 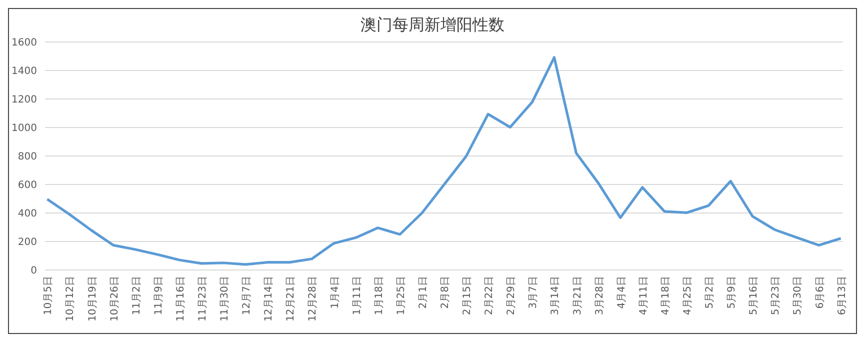 What do you see at coordinates (357, 296) in the screenshot?
I see `x-tick-label: 1月11日` at bounding box center [357, 296].